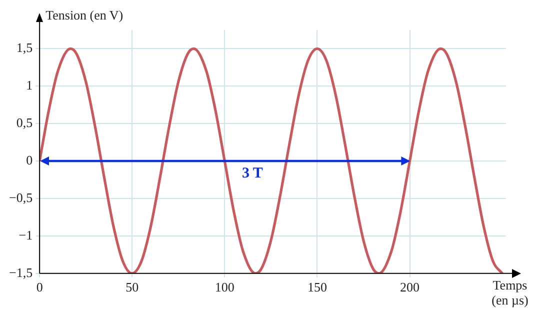 The height and width of the screenshot is (329, 536). I want to click on y-axis-title: Tension (en V), so click(85, 14).